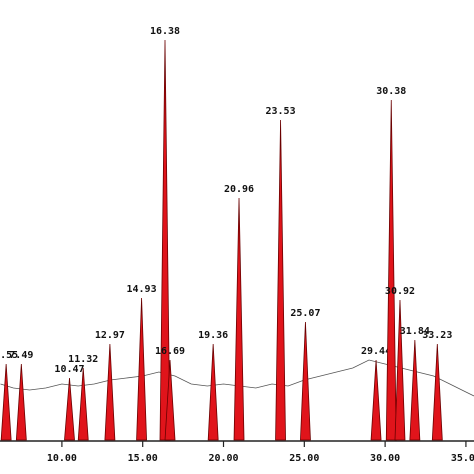 Image resolution: width=474 pixels, height=474 pixels. Describe the element at coordinates (415, 331) in the screenshot. I see `peak-label: 31.84` at that location.